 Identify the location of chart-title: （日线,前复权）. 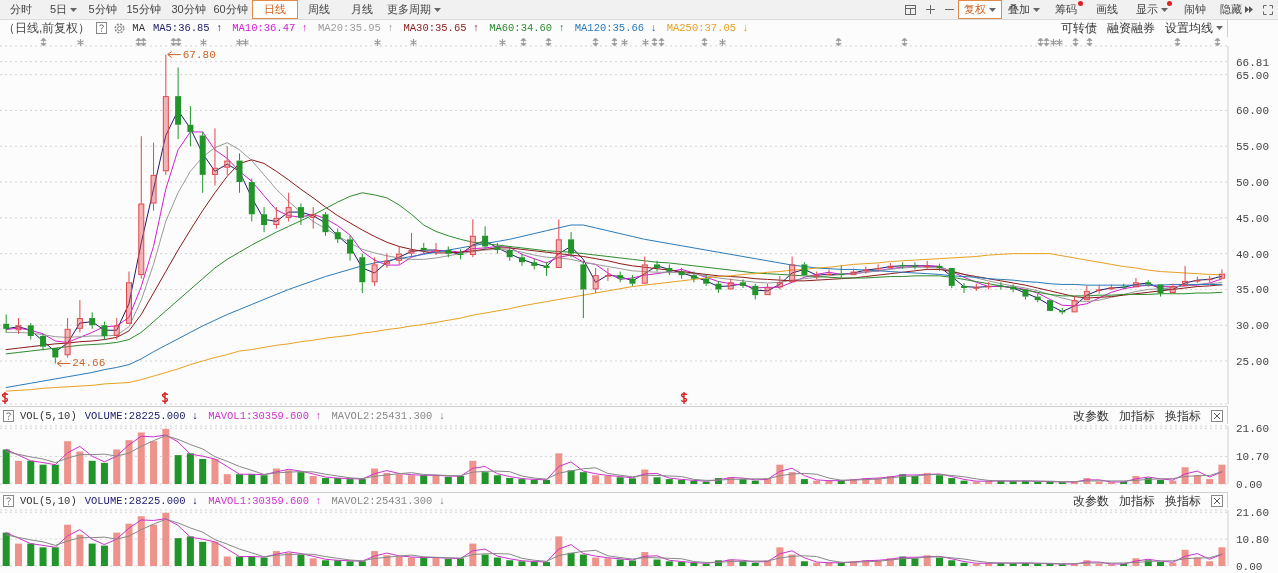
(47, 28).